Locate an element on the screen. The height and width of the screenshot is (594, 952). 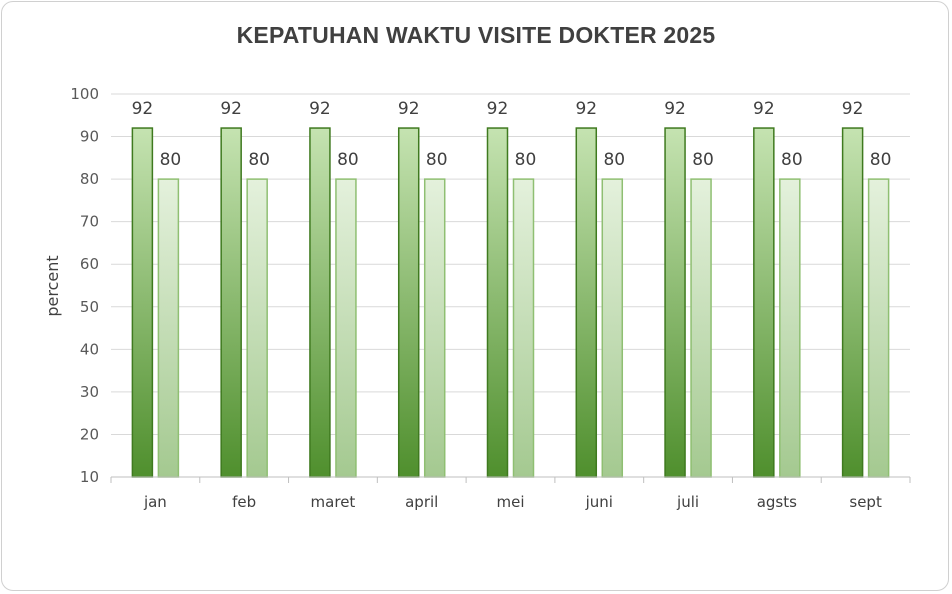
y-tick-label: 70 is located at coordinates (89, 222).